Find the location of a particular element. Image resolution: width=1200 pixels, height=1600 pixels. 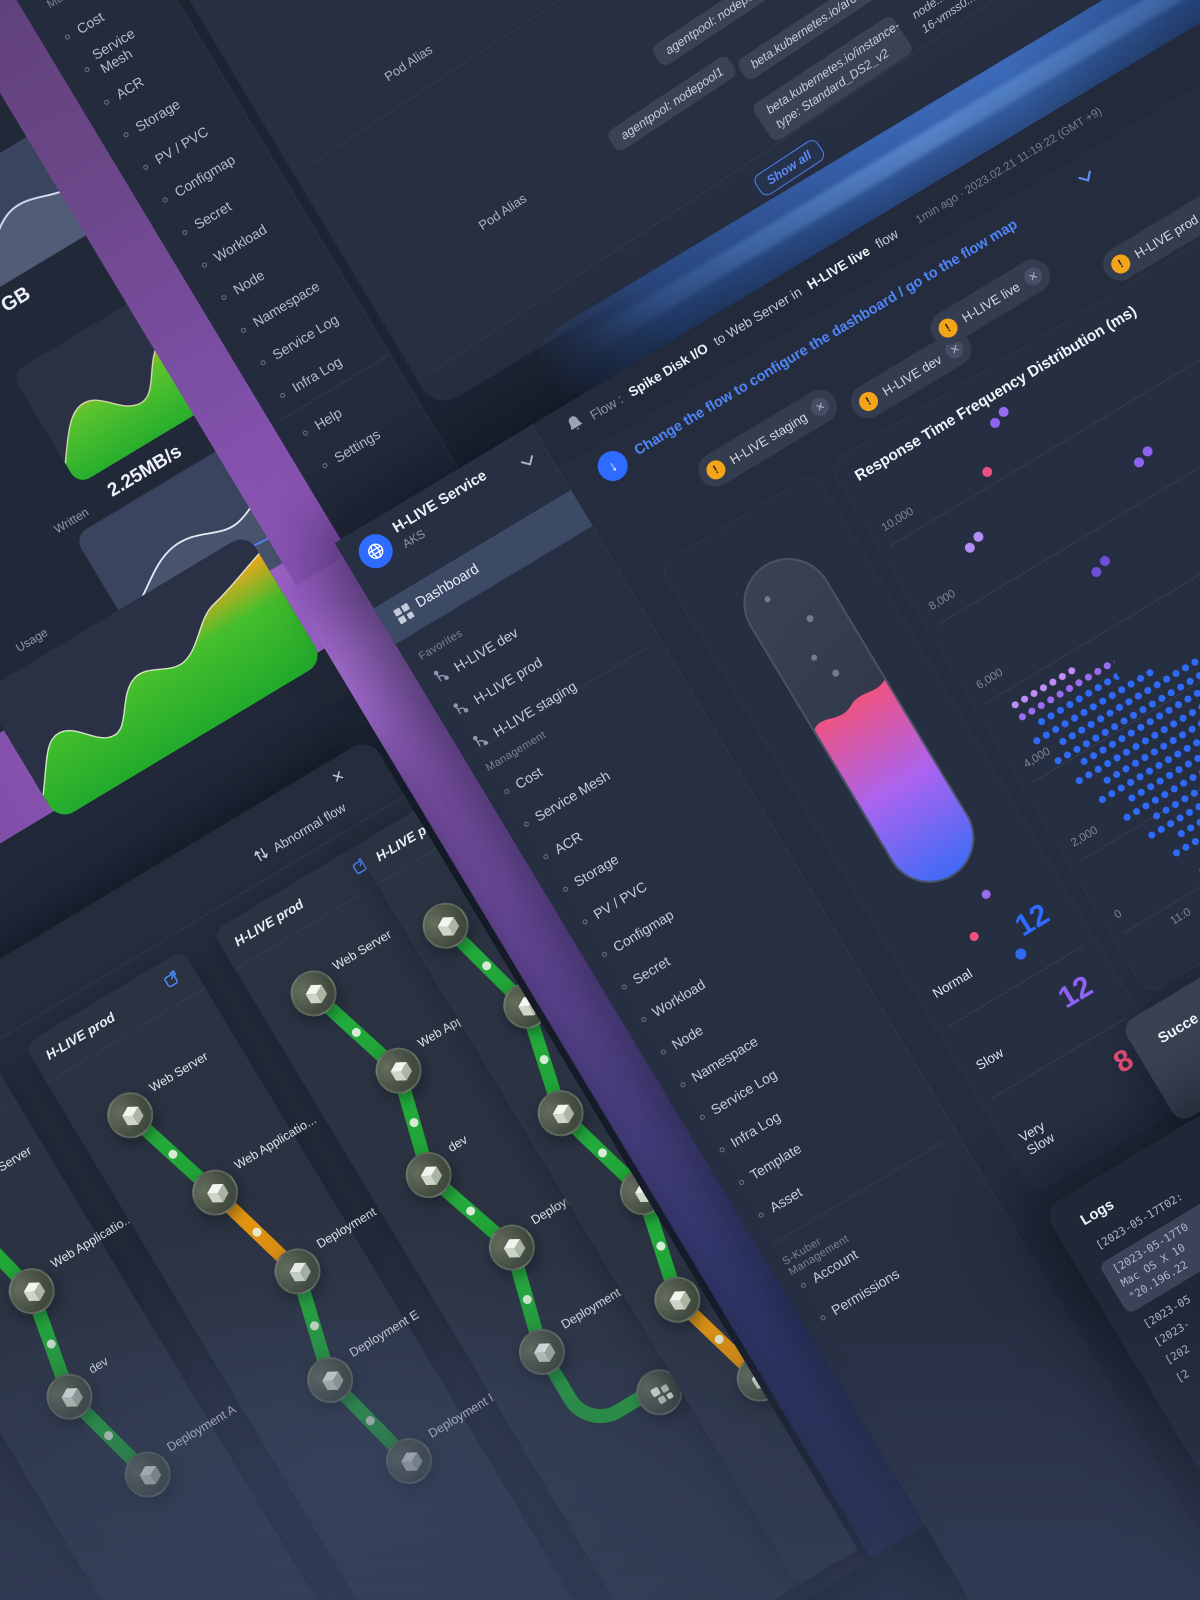

back-menu-item-label: PV / PVC is located at coordinates (181, 145).